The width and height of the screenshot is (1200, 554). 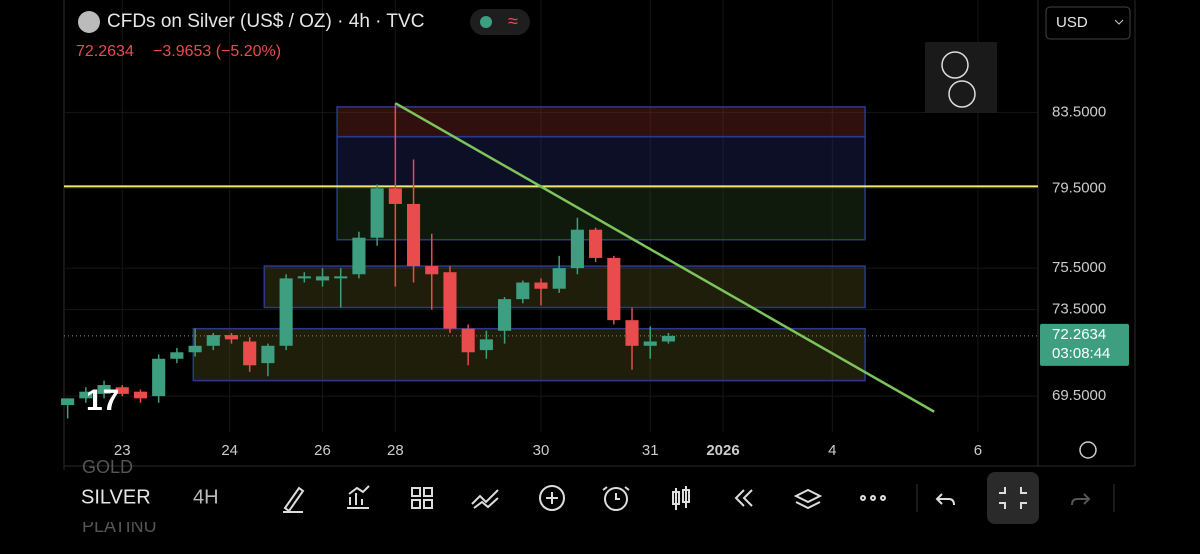 What do you see at coordinates (217, 51) in the screenshot?
I see `price-change: −3.9653 (−5.20%)` at bounding box center [217, 51].